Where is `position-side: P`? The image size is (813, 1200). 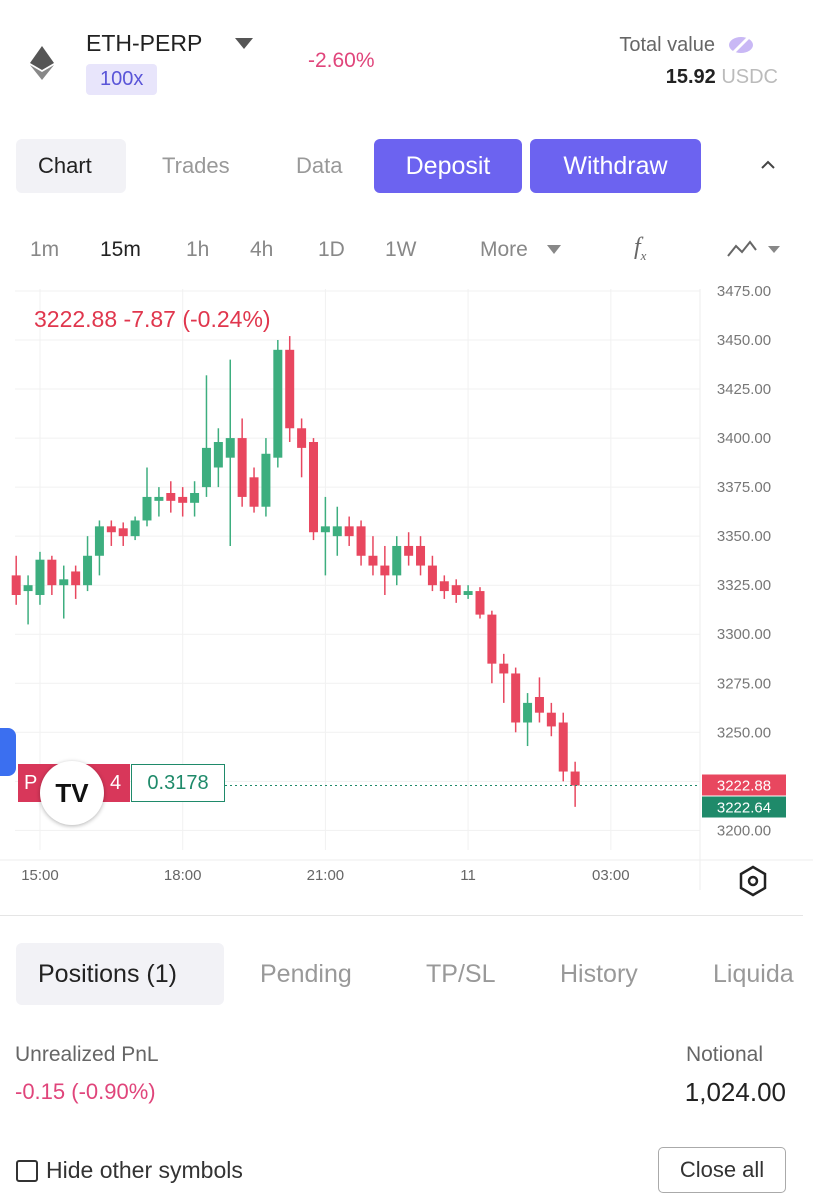
position-side: P is located at coordinates (31, 783).